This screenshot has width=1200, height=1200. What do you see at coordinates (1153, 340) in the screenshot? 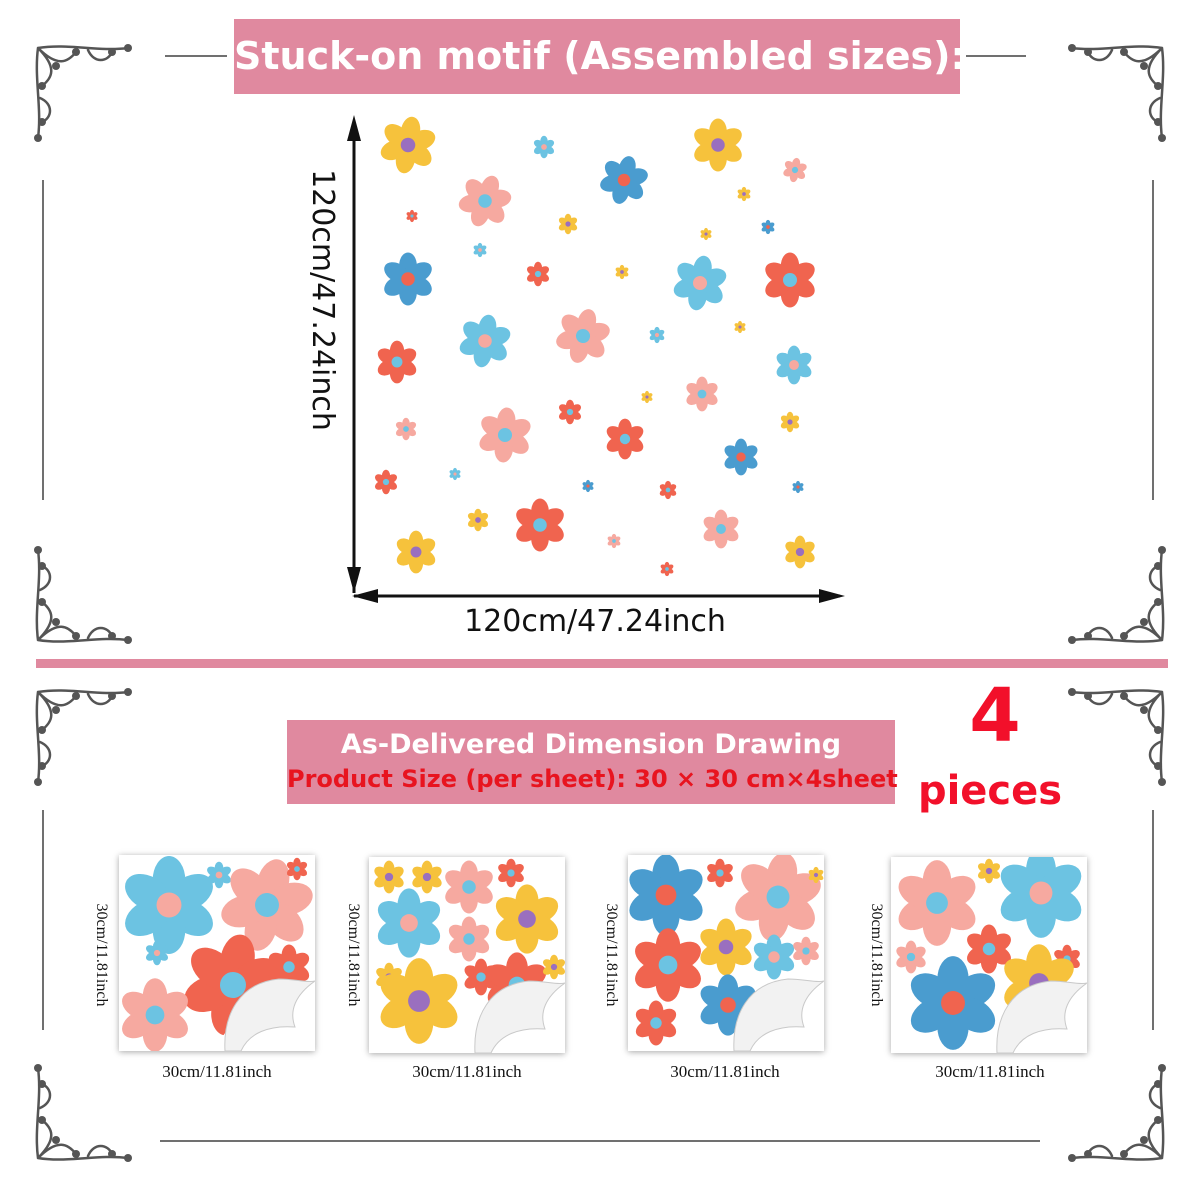
I see `border-line-right-upper` at bounding box center [1153, 340].